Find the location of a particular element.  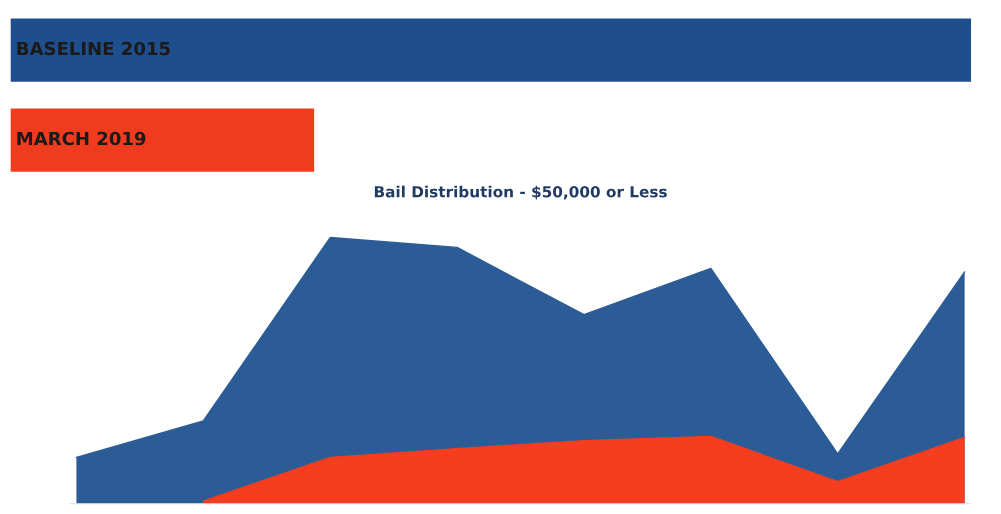

y-tick-label: BASELINE 2015 is located at coordinates (93, 48).